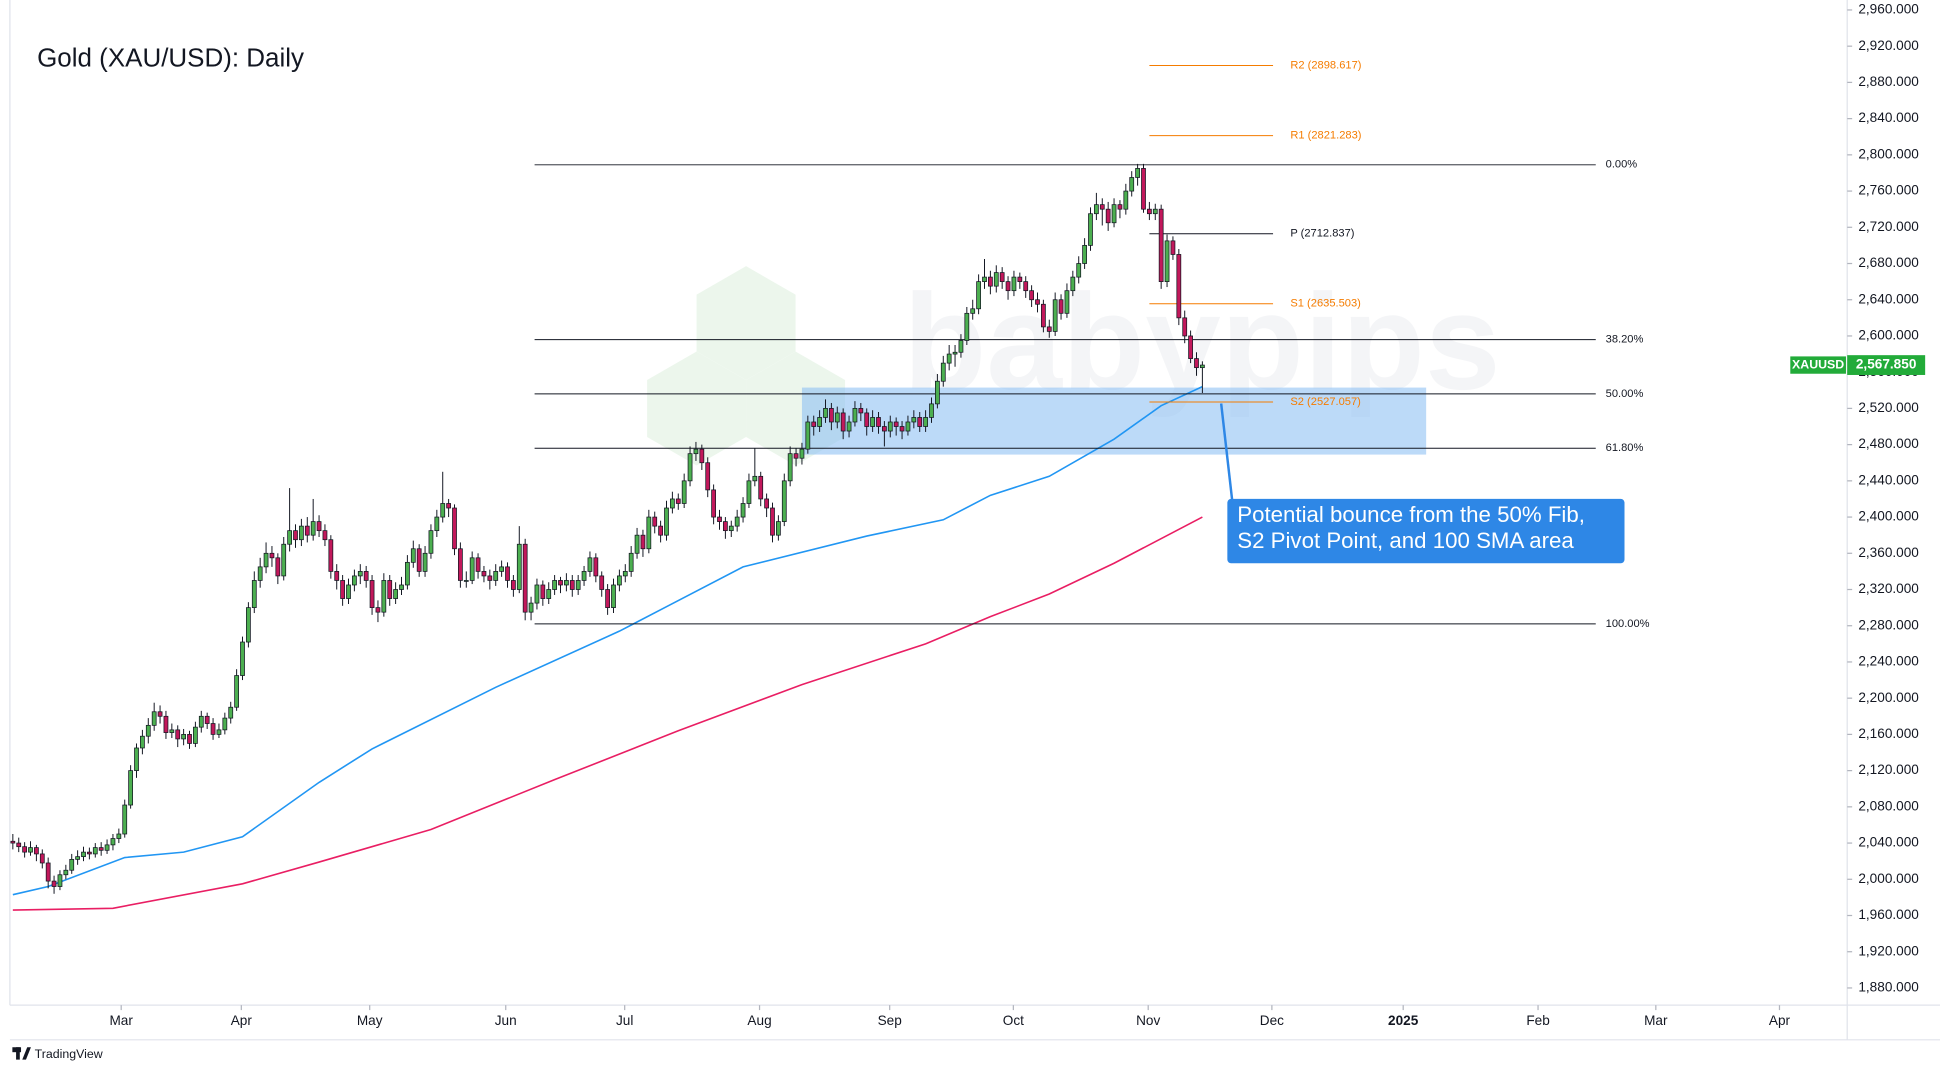 This screenshot has width=1940, height=1072. Describe the element at coordinates (121, 1020) in the screenshot. I see `x-tick-label: Mar` at that location.